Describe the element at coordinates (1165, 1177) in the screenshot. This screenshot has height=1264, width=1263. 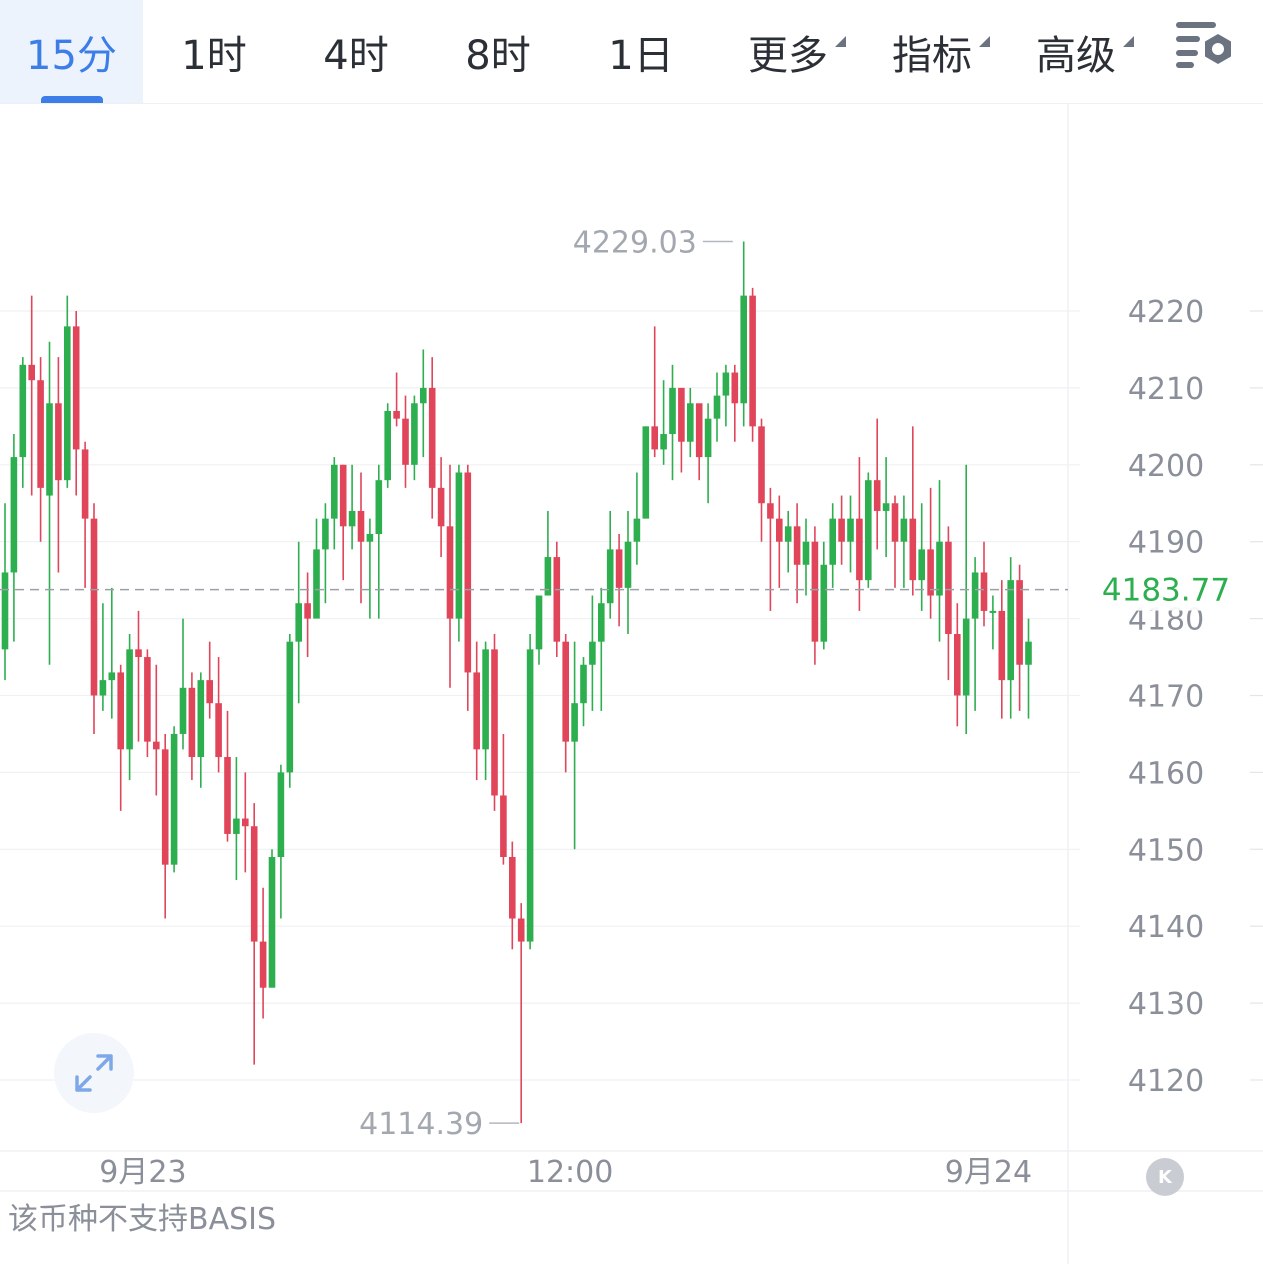
I see `back-to-latest-button: K` at that location.